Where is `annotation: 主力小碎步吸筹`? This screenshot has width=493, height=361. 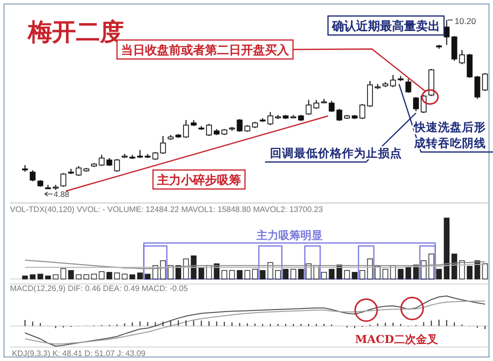
annotation: 主力小碎步吸筹 is located at coordinates (198, 180).